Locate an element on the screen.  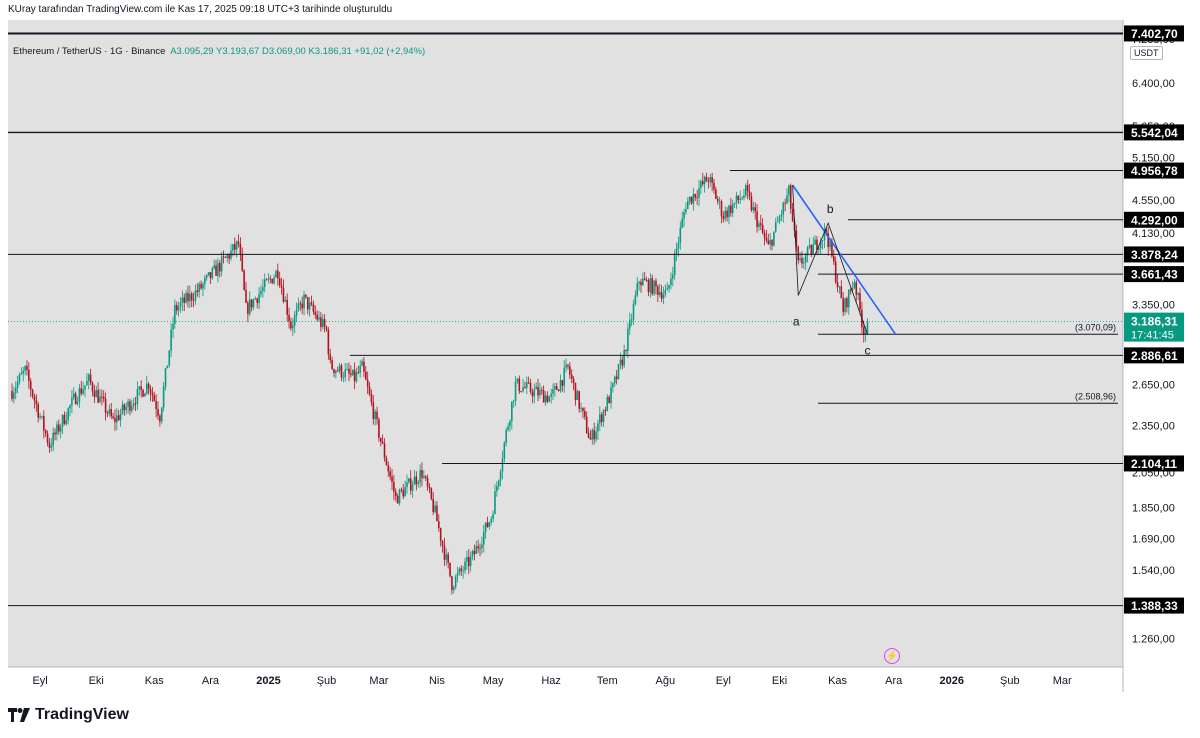
level-price-label: 3.878,24 is located at coordinates (1154, 255).